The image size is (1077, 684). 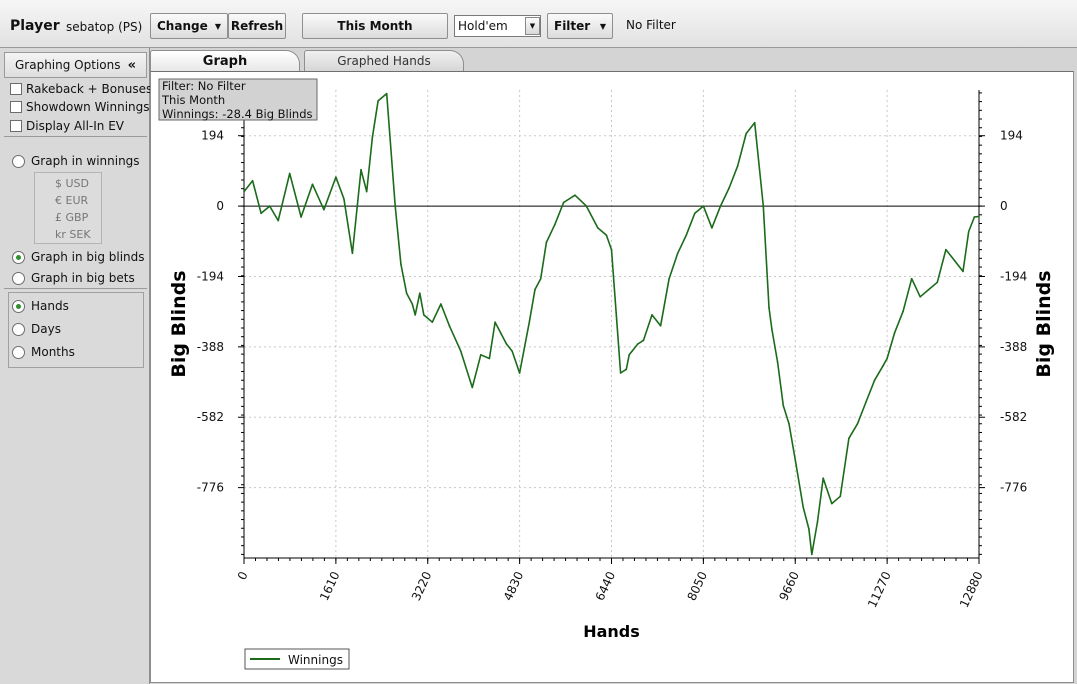 I want to click on graphing-options-header: Graphing Options «, so click(x=75, y=65).